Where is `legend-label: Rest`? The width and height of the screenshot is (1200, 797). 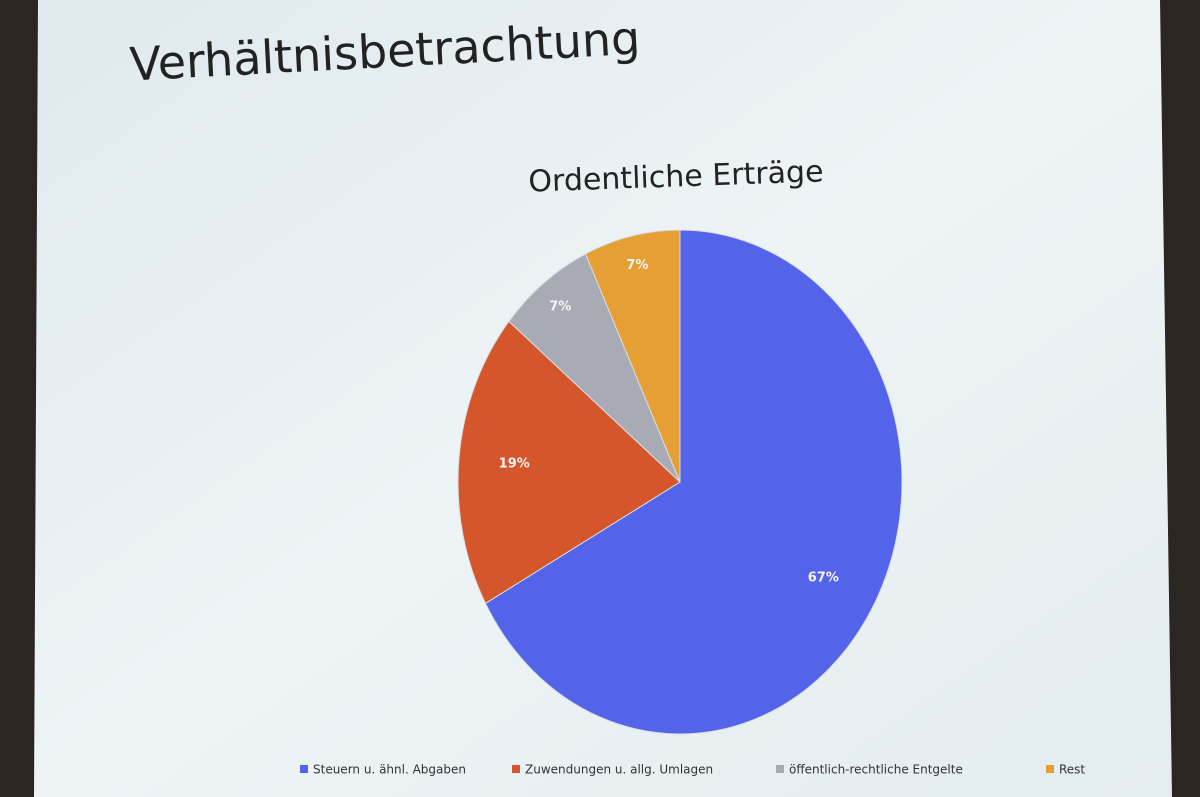 legend-label: Rest is located at coordinates (1072, 770).